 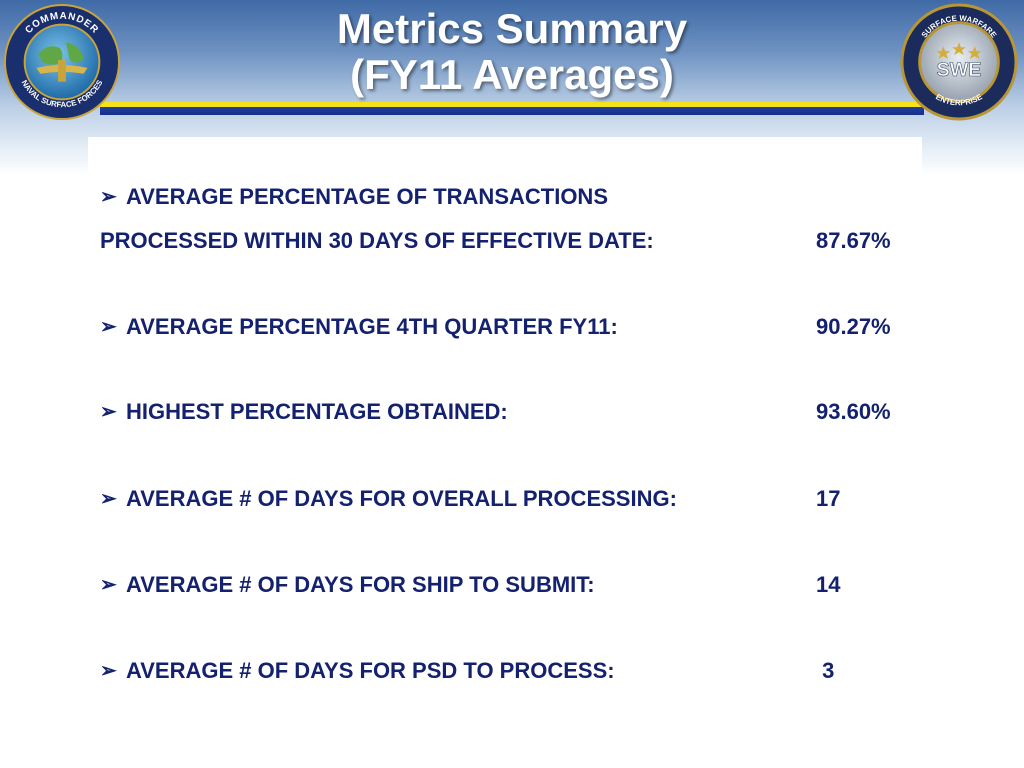 What do you see at coordinates (372, 326) in the screenshot?
I see `metric-label: AVERAGE PERCENTAGE 4TH QUARTER FY11:` at bounding box center [372, 326].